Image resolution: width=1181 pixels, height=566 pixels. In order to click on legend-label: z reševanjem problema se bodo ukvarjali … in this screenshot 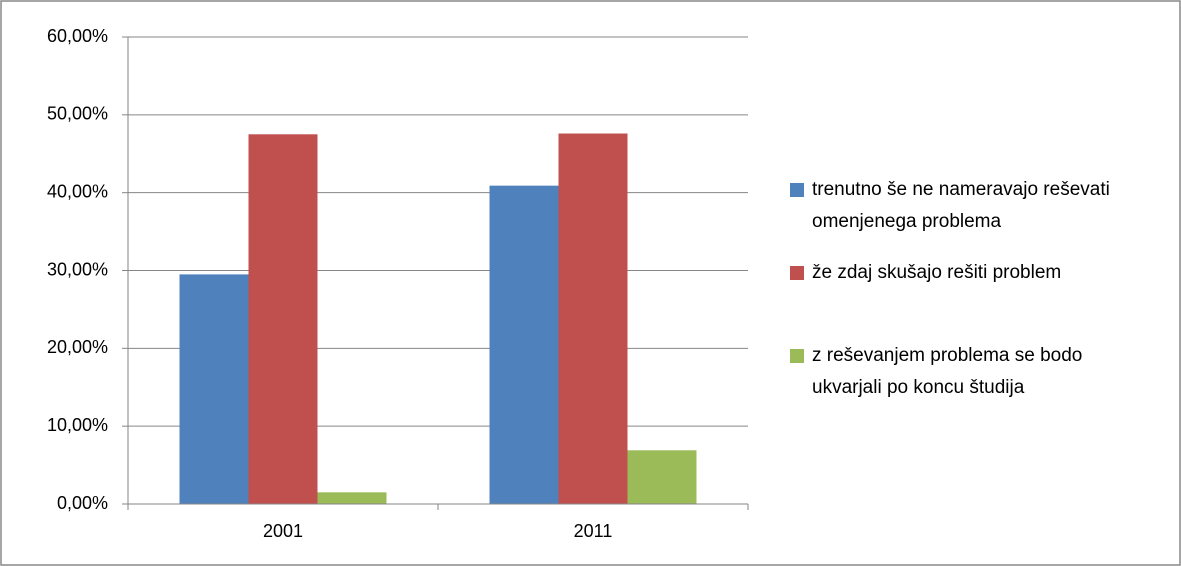, I will do `click(947, 371)`.